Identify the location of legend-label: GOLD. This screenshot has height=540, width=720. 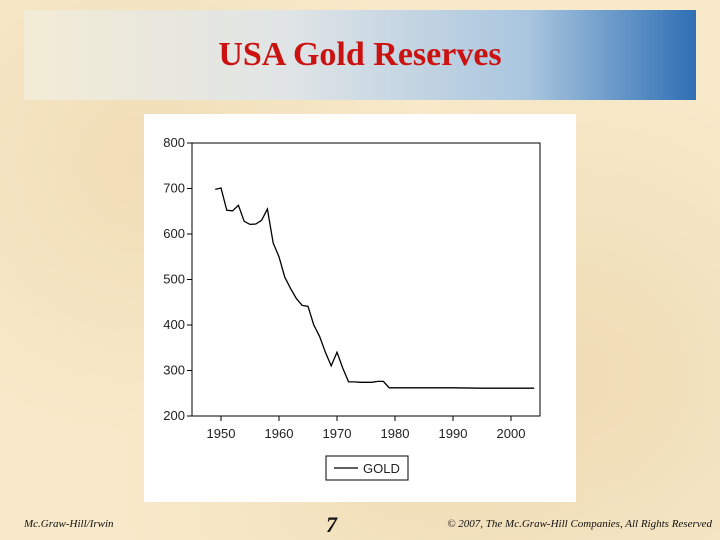
(381, 468).